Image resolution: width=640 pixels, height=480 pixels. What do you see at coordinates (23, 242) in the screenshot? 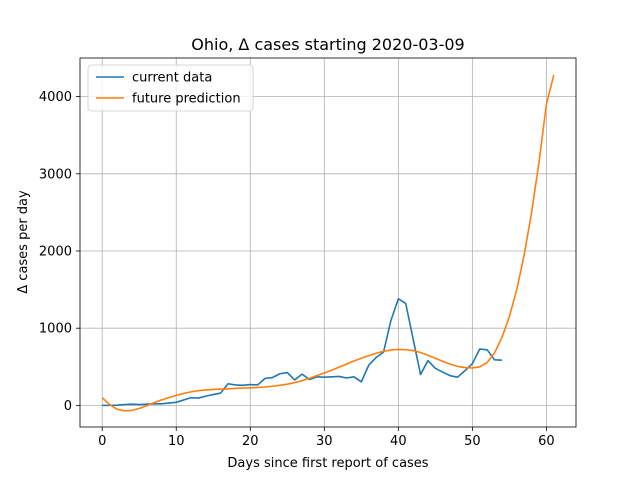
I see `y-axis-label: Δ cases per day` at bounding box center [23, 242].